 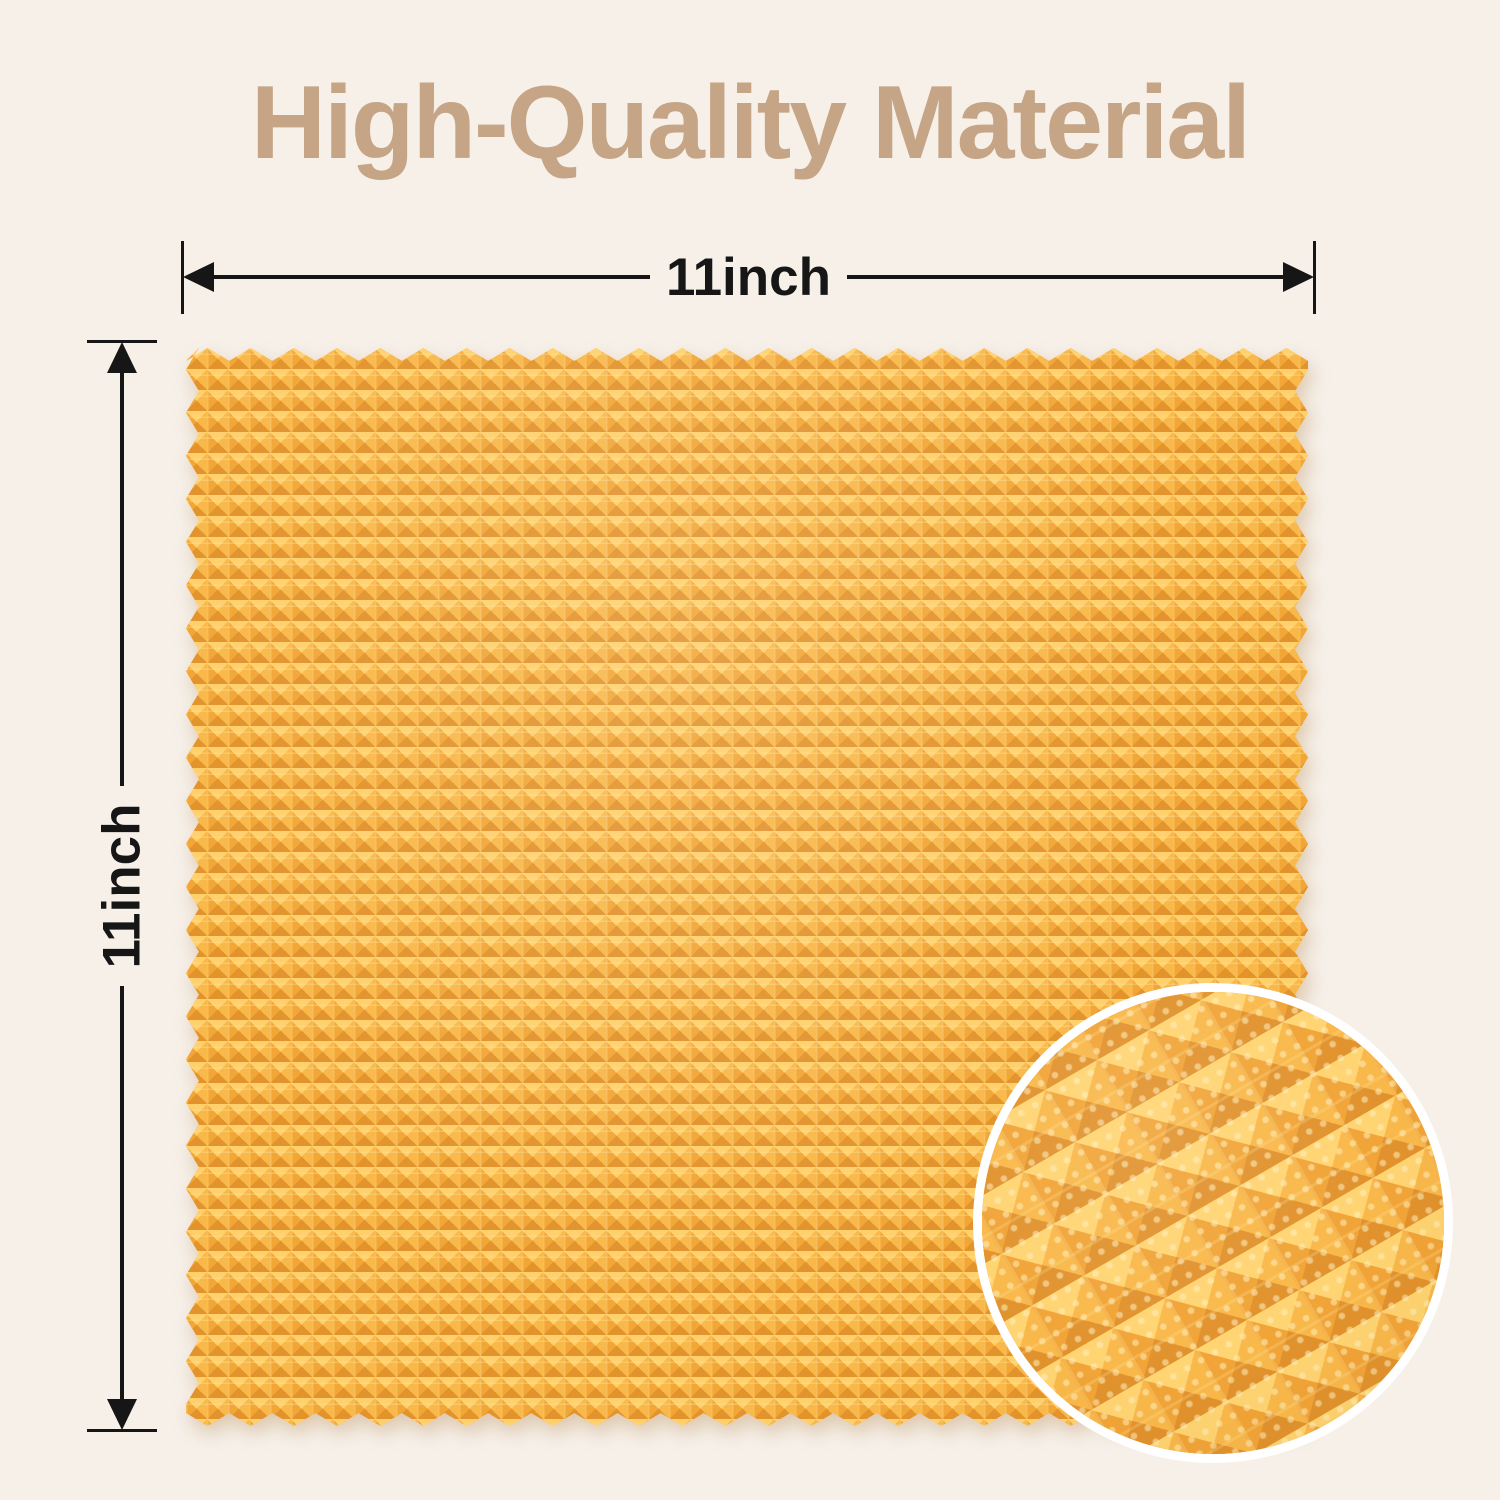 What do you see at coordinates (122, 357) in the screenshot?
I see `arrow-up-icon` at bounding box center [122, 357].